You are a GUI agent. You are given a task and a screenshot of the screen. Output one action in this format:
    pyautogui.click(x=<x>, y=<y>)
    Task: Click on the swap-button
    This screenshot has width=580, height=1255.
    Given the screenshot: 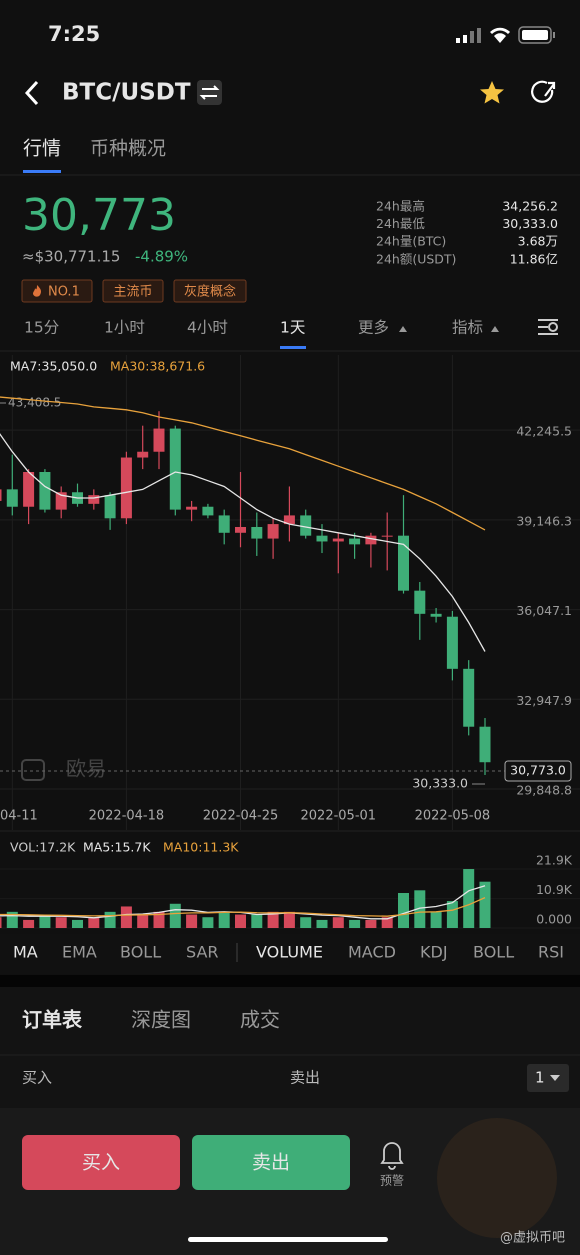 What is the action you would take?
    pyautogui.click(x=209, y=92)
    